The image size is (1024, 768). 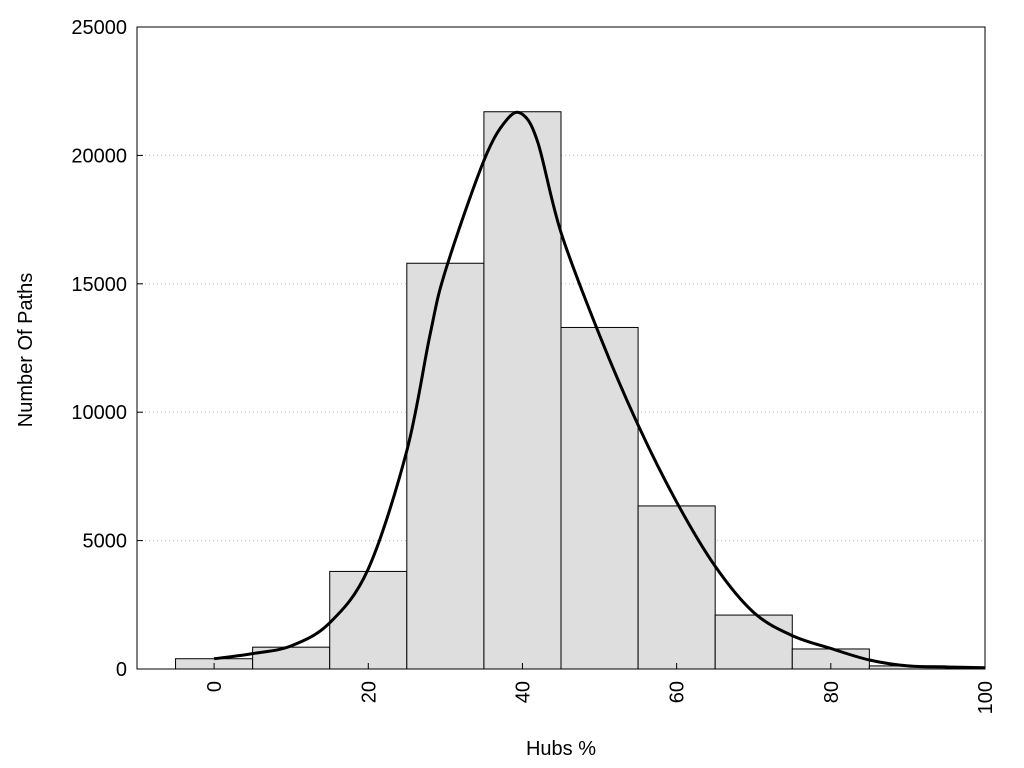 What do you see at coordinates (986, 697) in the screenshot?
I see `x-tick-label: 100` at bounding box center [986, 697].